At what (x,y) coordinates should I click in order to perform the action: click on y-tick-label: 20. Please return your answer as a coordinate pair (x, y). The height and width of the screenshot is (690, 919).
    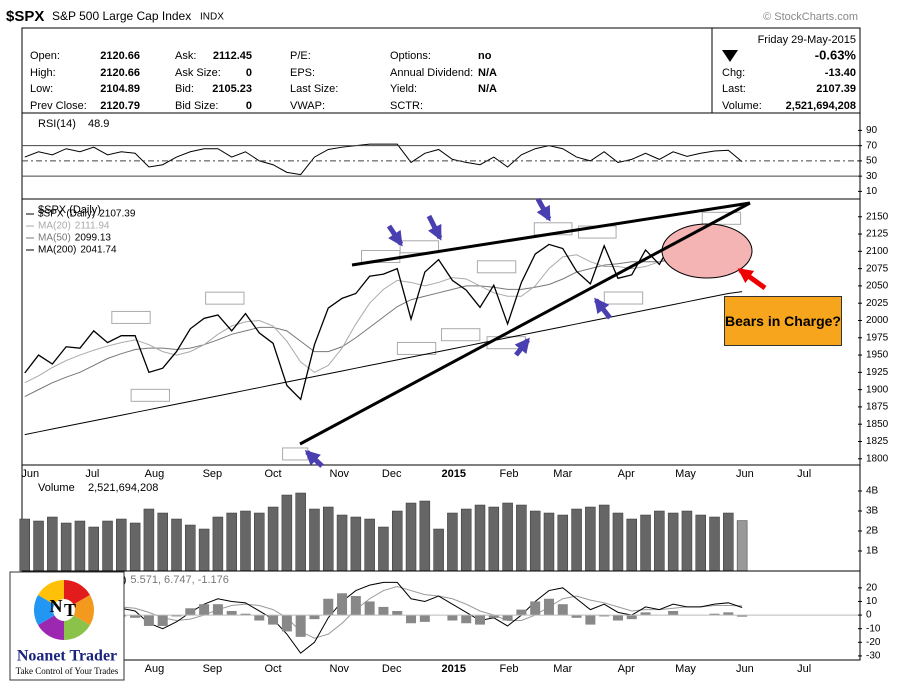
    Looking at the image, I should click on (872, 587).